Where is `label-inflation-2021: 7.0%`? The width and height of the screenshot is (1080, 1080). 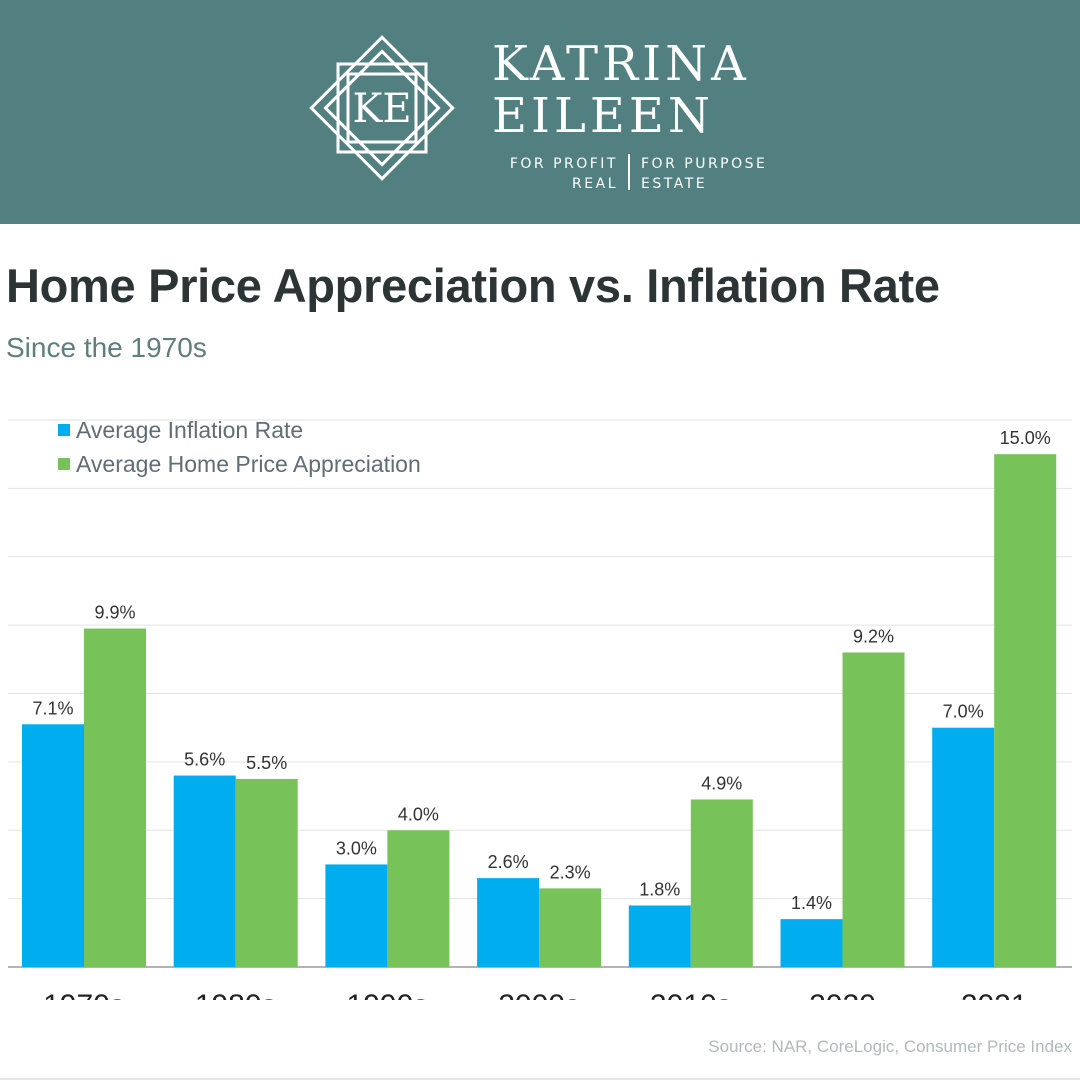
label-inflation-2021: 7.0% is located at coordinates (963, 712).